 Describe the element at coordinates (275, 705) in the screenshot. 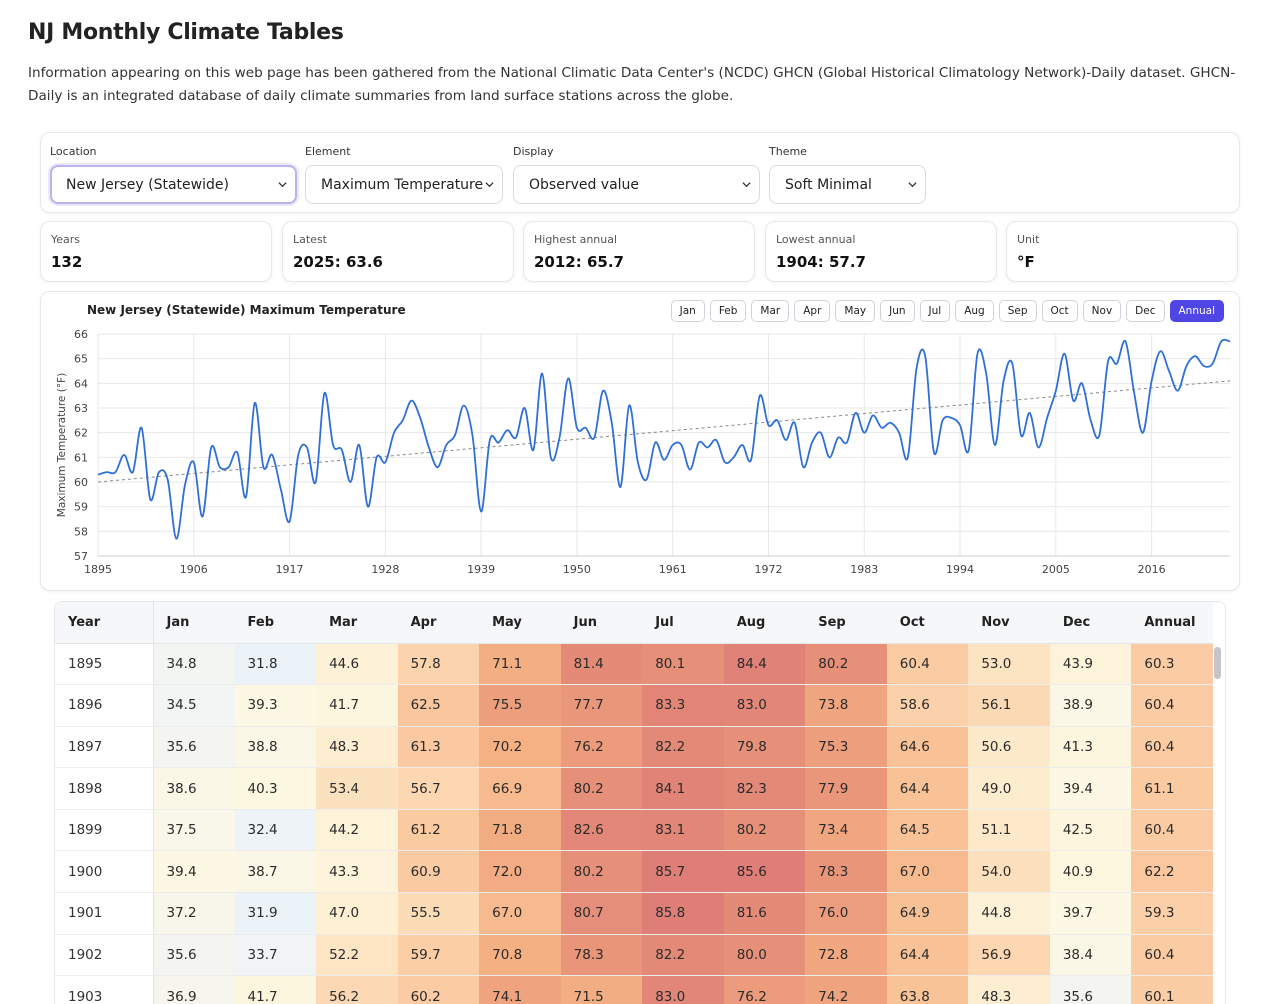

I see `value-cell-feb: 39.3` at that location.